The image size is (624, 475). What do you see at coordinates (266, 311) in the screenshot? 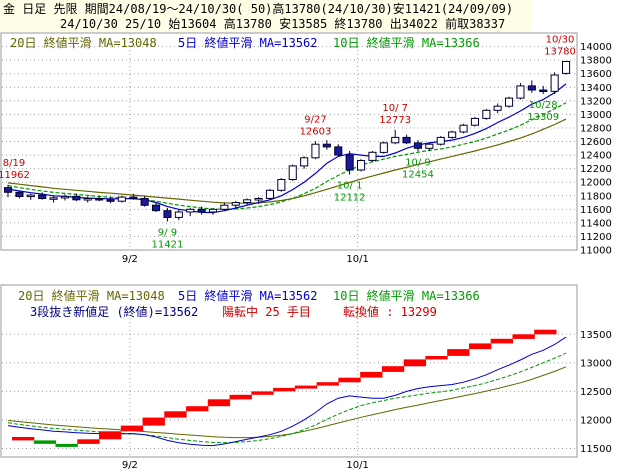
I see `sanpon-state: 陽転中 25 手目` at bounding box center [266, 311].